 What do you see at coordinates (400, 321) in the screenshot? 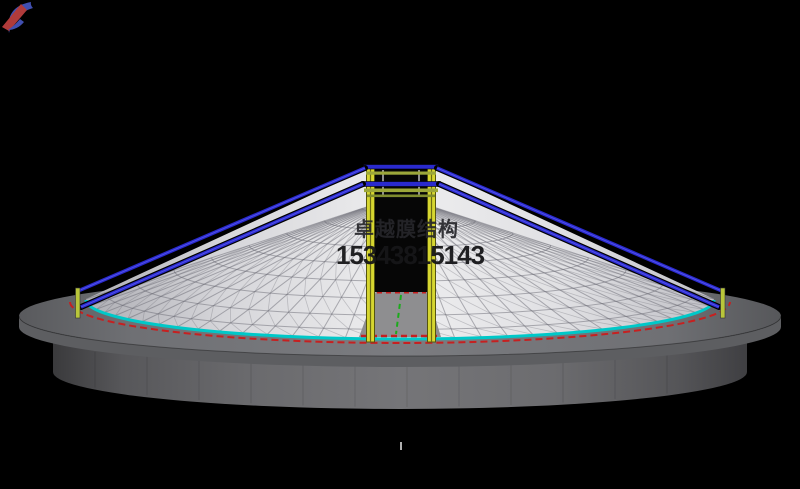
I see `edge-rings` at bounding box center [400, 321].